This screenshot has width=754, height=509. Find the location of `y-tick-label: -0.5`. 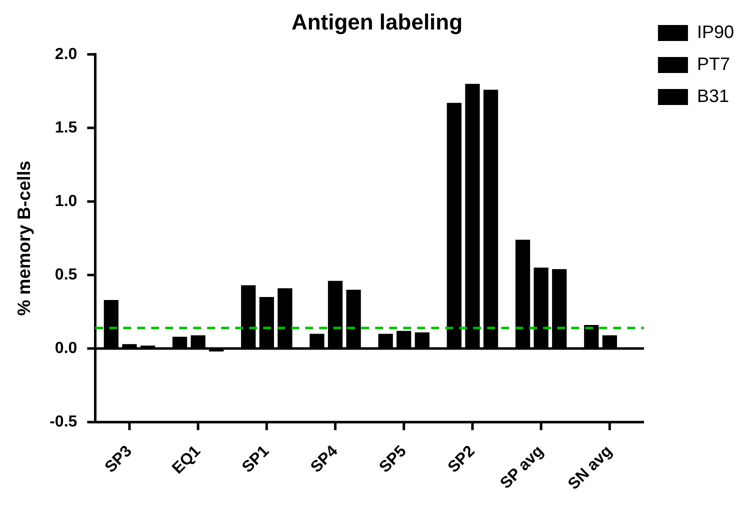

y-tick-label: -0.5 is located at coordinates (64, 421).